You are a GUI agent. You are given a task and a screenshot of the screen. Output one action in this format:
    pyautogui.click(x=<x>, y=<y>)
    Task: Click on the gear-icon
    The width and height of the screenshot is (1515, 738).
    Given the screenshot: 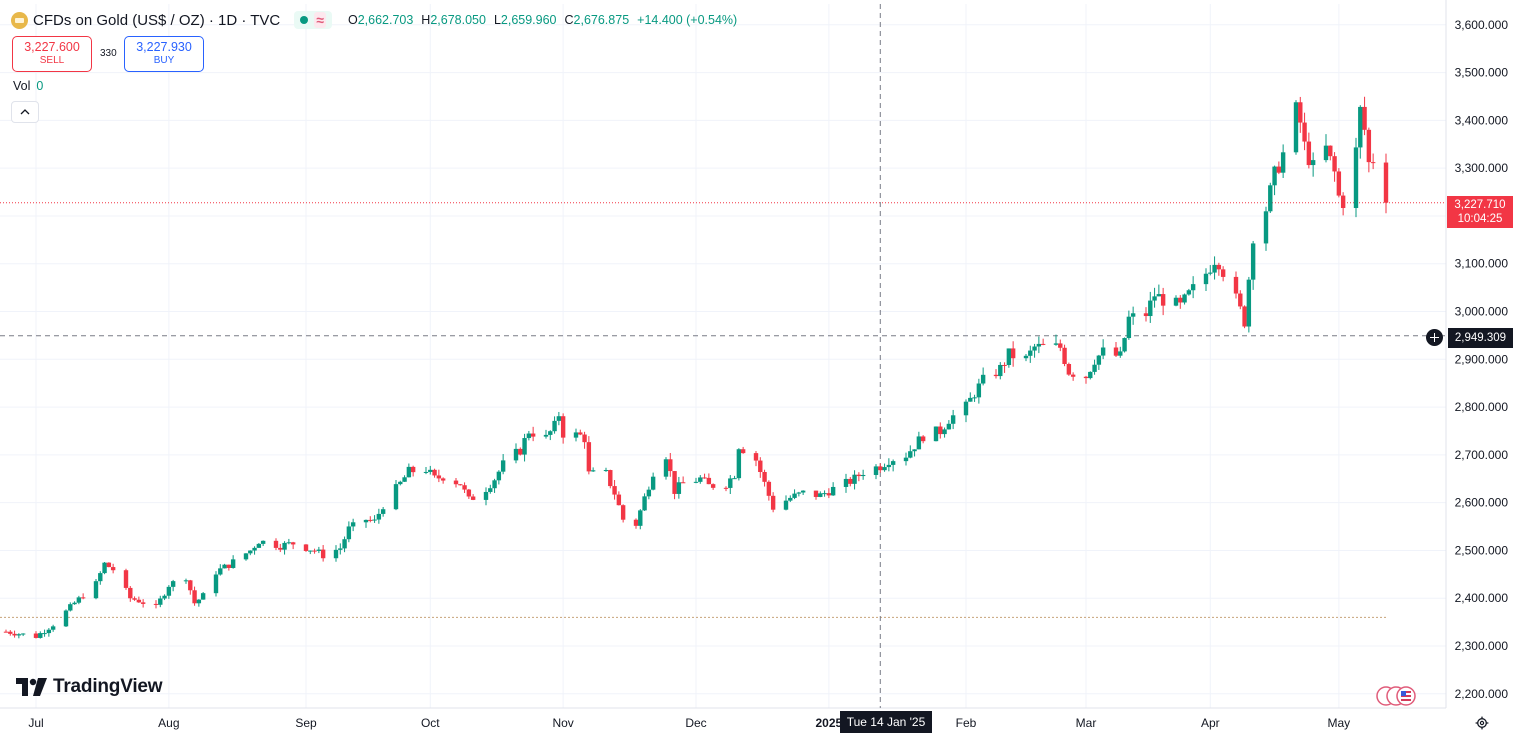 What is the action you would take?
    pyautogui.click(x=1482, y=723)
    